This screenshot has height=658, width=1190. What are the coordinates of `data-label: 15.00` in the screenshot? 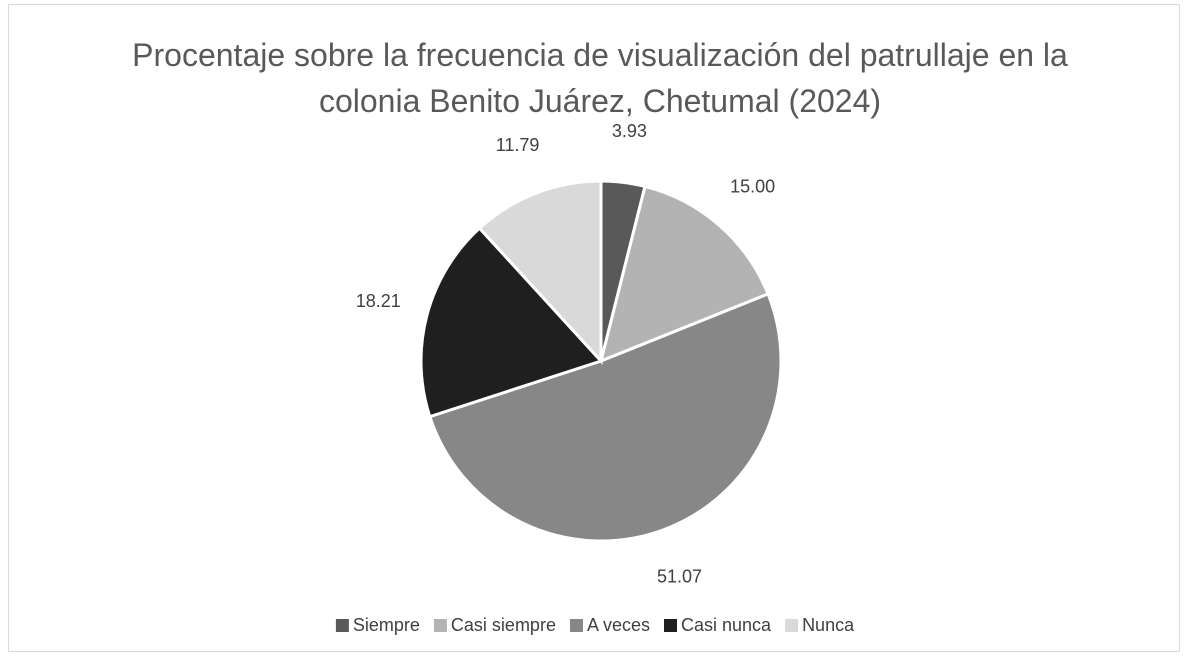 It's located at (752, 186).